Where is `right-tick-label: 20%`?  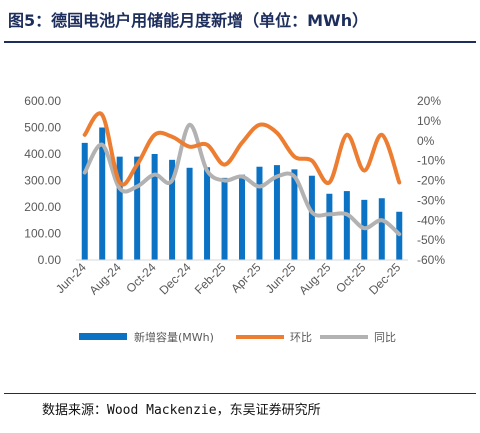
right-tick-label: 20% is located at coordinates (429, 101).